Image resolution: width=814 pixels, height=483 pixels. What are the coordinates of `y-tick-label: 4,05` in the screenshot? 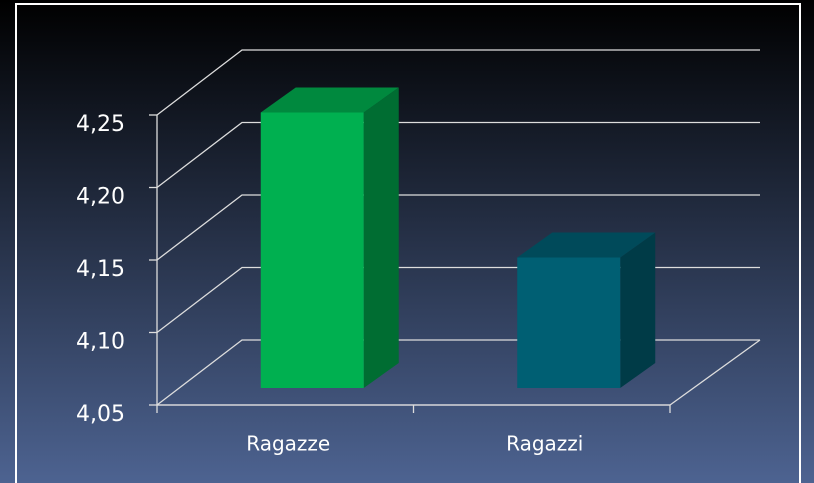 It's located at (100, 414).